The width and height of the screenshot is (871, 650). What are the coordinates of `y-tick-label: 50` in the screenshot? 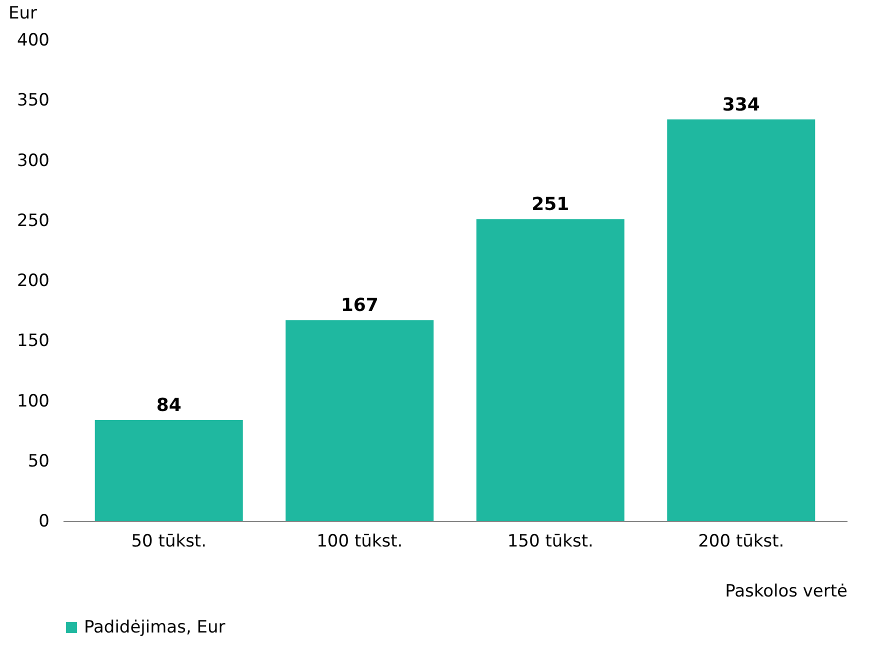 It's located at (39, 461).